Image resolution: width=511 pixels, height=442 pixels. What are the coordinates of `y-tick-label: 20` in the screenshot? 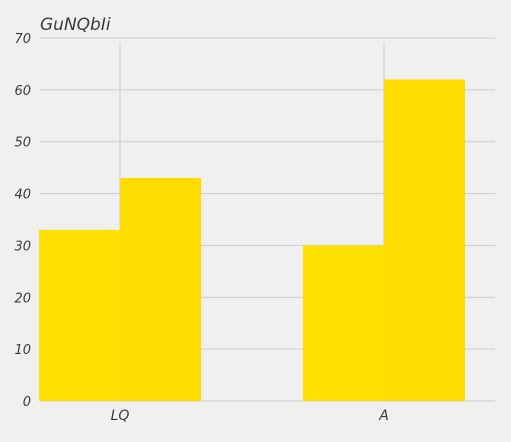 It's located at (22, 298).